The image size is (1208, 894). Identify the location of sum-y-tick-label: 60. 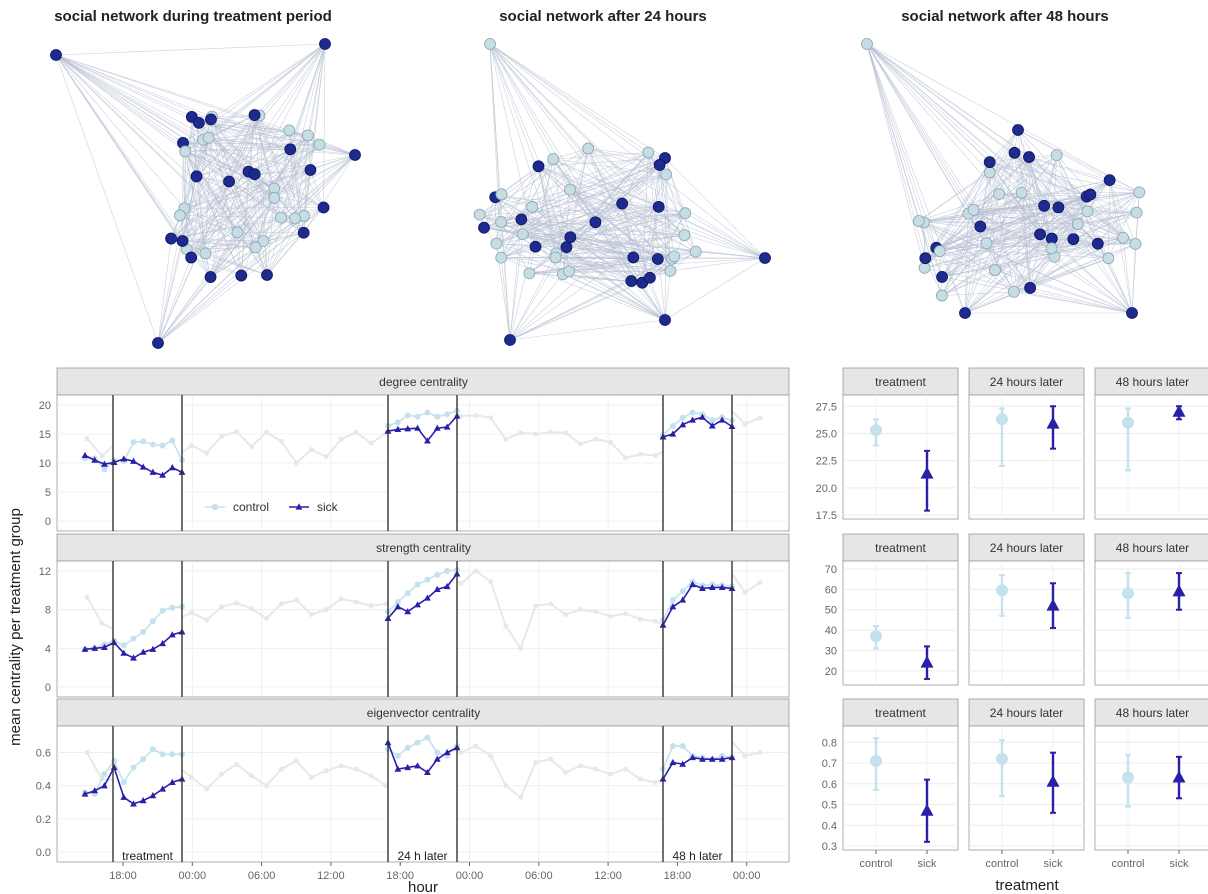
(831, 590).